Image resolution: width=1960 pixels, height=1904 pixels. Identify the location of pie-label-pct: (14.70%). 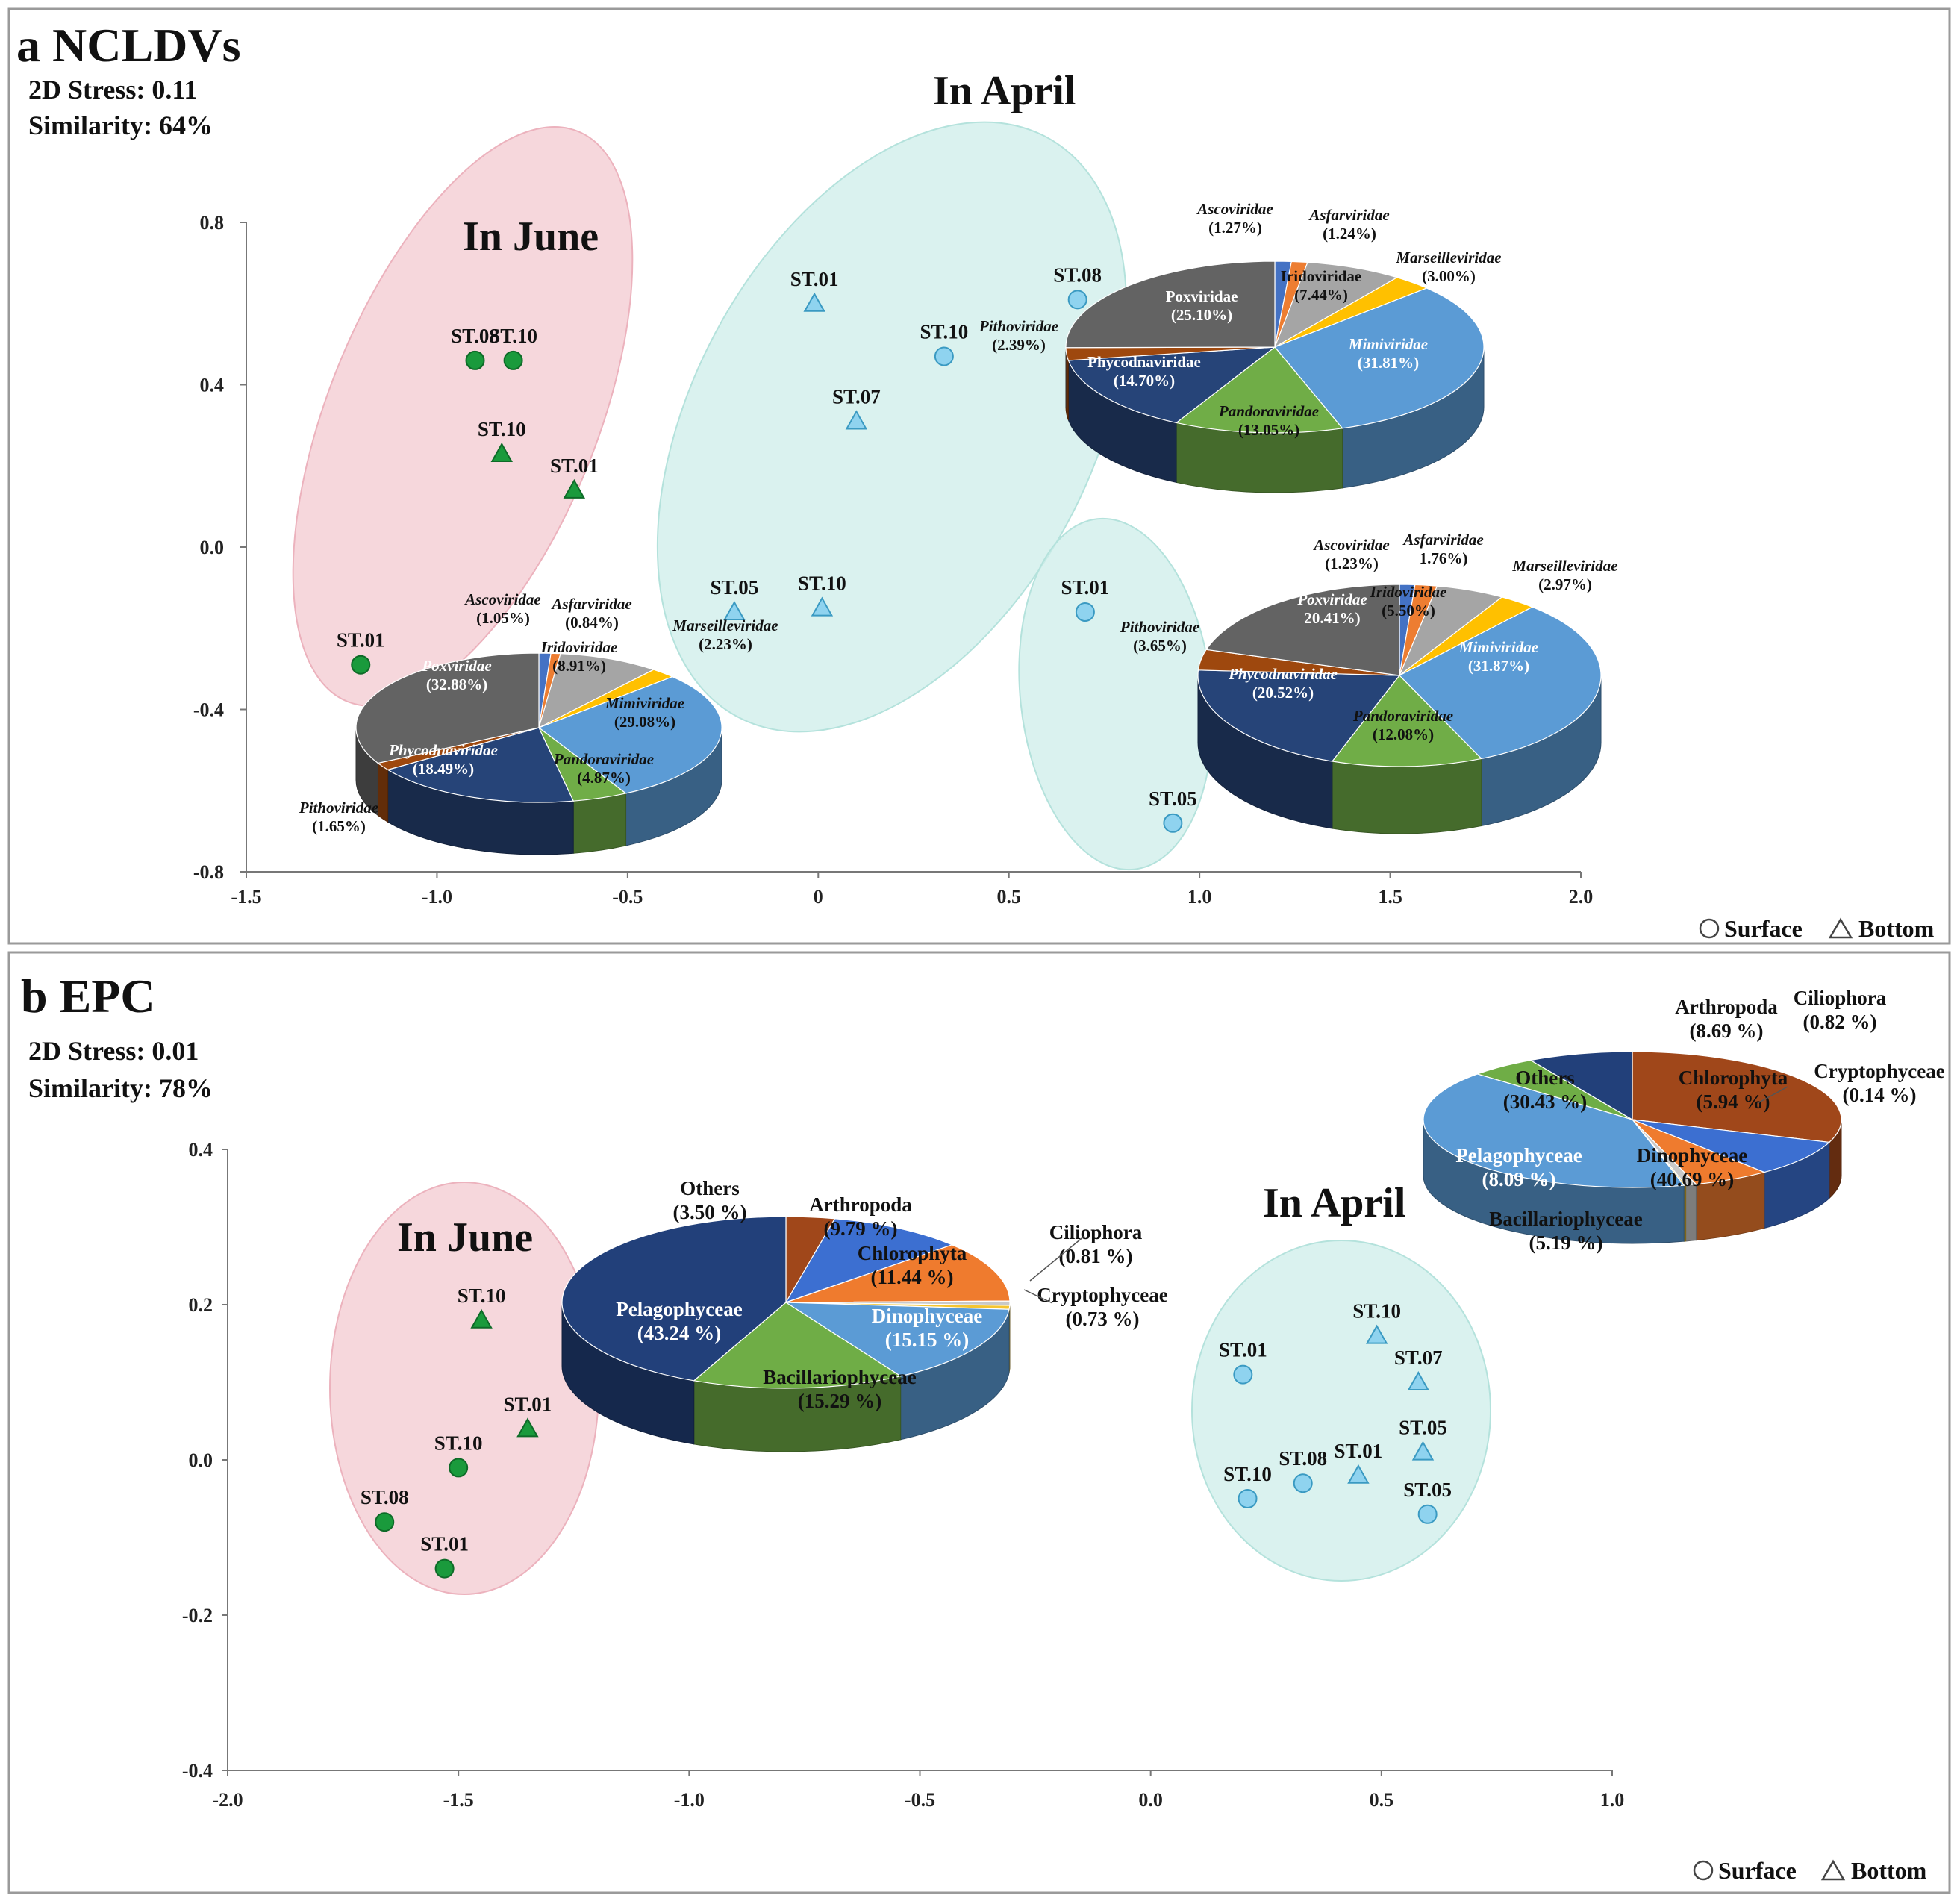
(1144, 381).